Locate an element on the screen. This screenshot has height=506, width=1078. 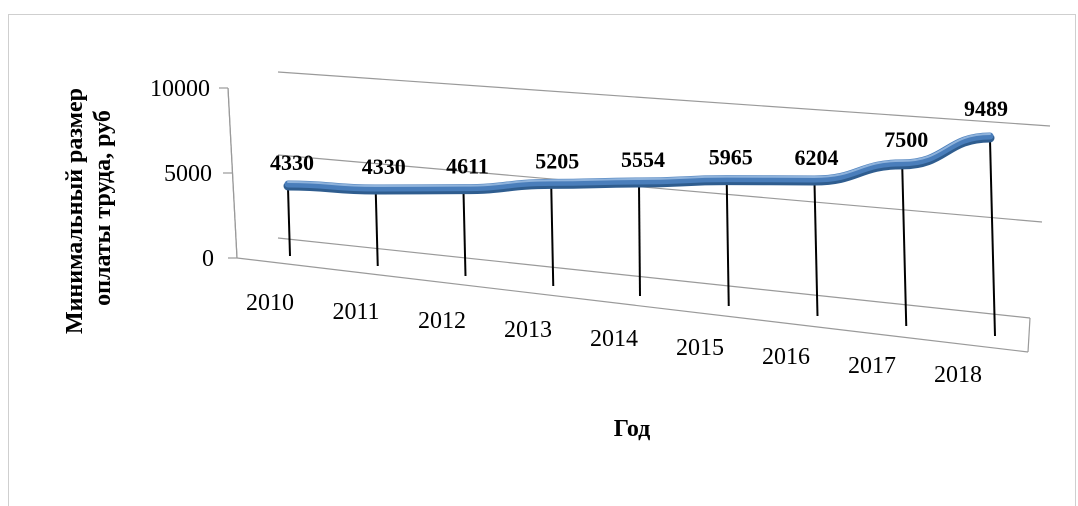
series-line is located at coordinates (639, 162).